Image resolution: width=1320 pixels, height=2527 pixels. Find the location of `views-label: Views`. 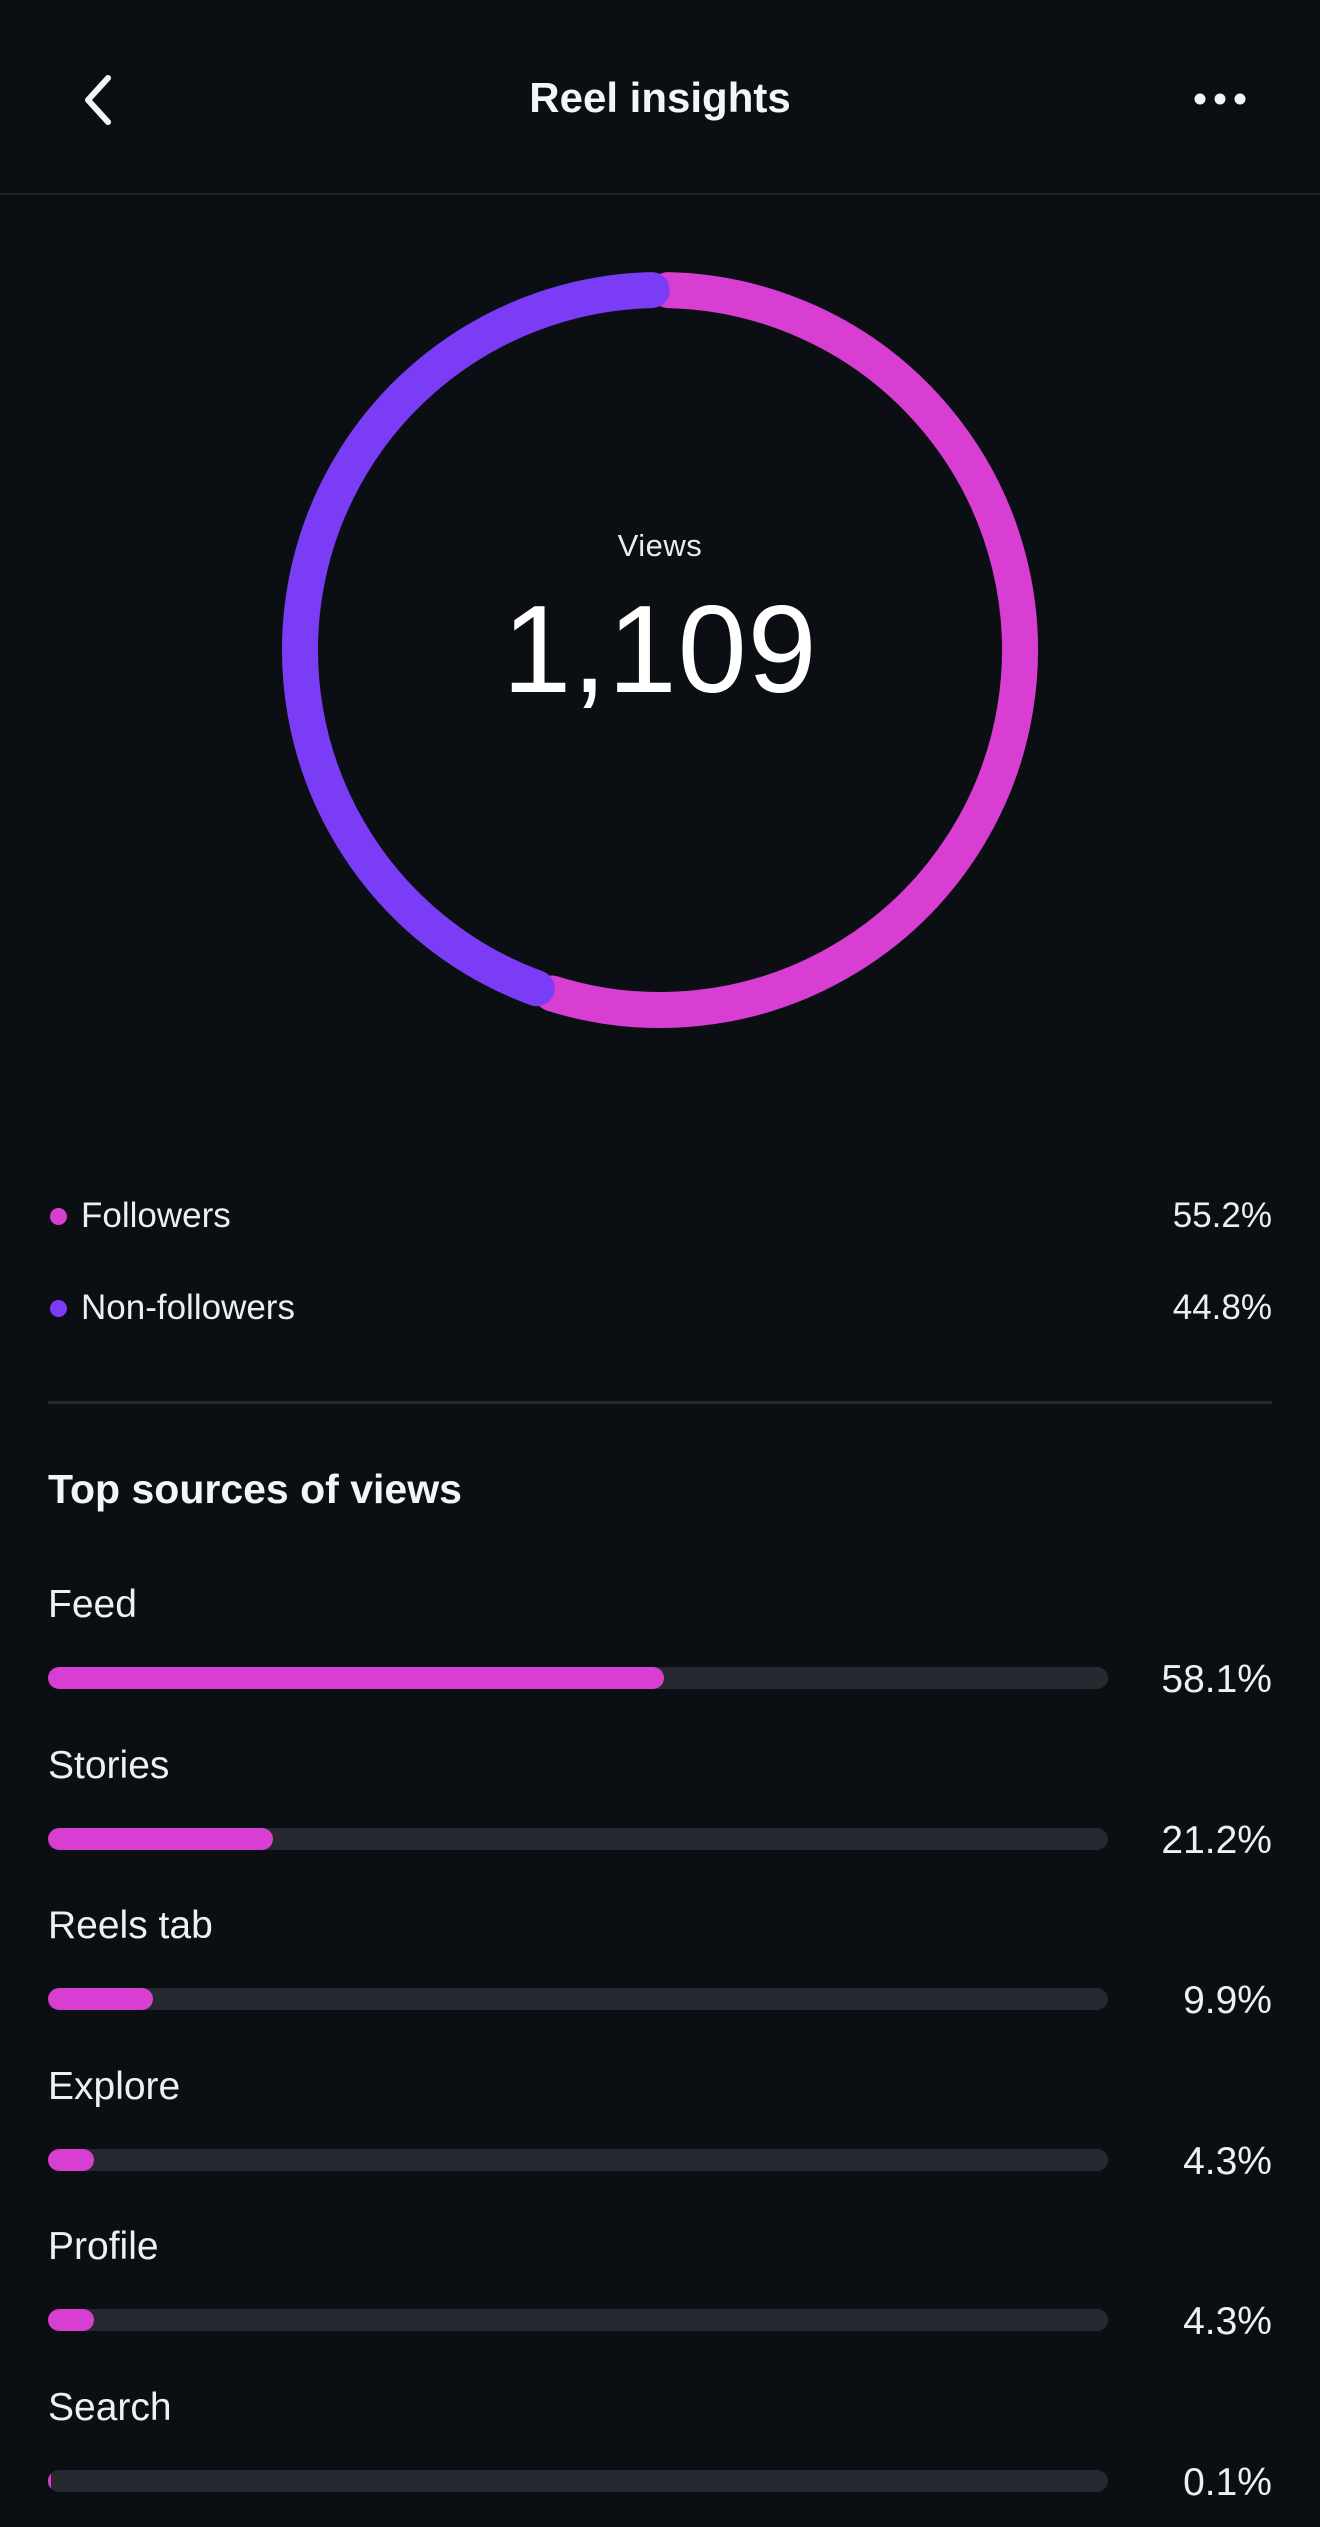

views-label: Views is located at coordinates (660, 545).